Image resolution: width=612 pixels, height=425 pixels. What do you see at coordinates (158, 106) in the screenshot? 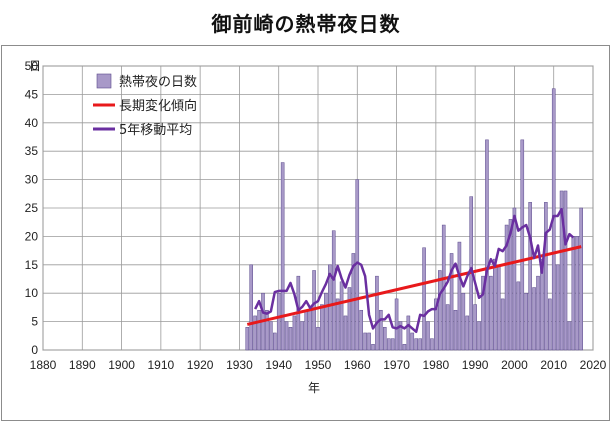
I see `legend-label-trend: 長期変化傾向` at bounding box center [158, 106].